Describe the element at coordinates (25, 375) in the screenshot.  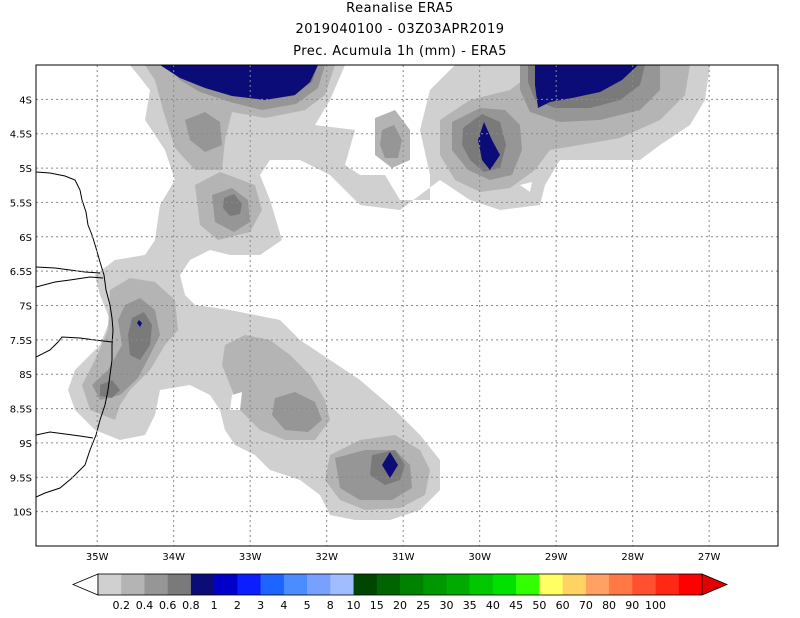
I see `lat-tick-label: 8S` at that location.